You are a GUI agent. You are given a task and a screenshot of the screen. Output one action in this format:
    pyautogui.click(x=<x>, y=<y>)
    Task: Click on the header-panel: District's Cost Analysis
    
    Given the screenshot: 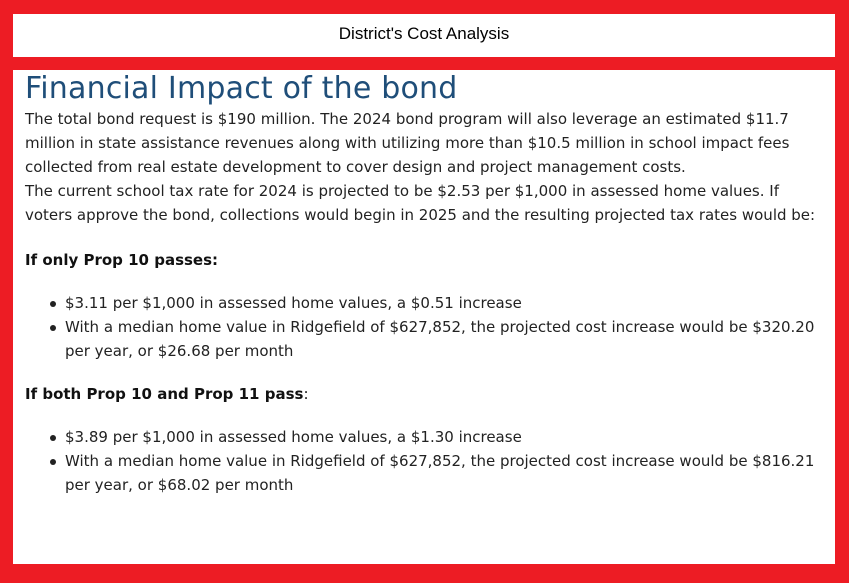 What is the action you would take?
    pyautogui.click(x=424, y=35)
    